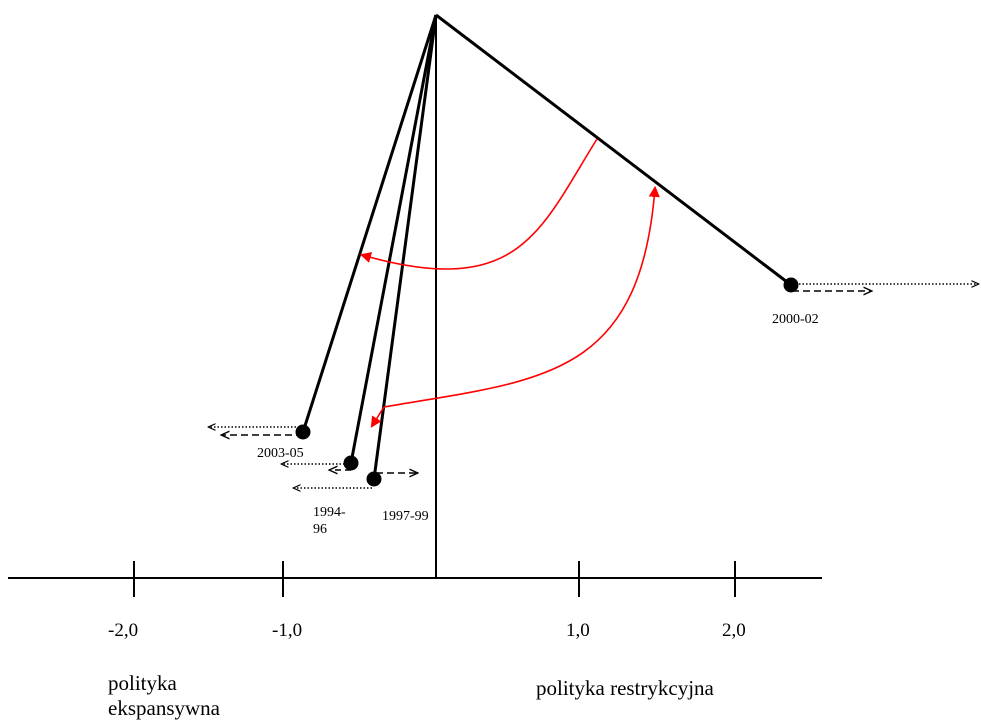 This screenshot has width=981, height=724. Describe the element at coordinates (142, 683) in the screenshot. I see `caption-expansive-line1: polityka` at that location.